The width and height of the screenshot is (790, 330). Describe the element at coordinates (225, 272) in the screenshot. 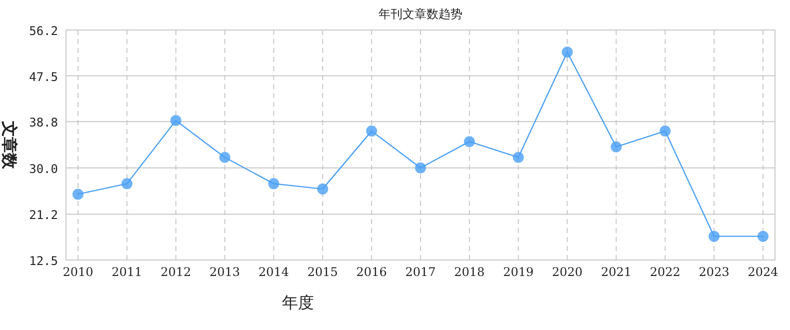

I see `x-tick-label: 2013` at that location.